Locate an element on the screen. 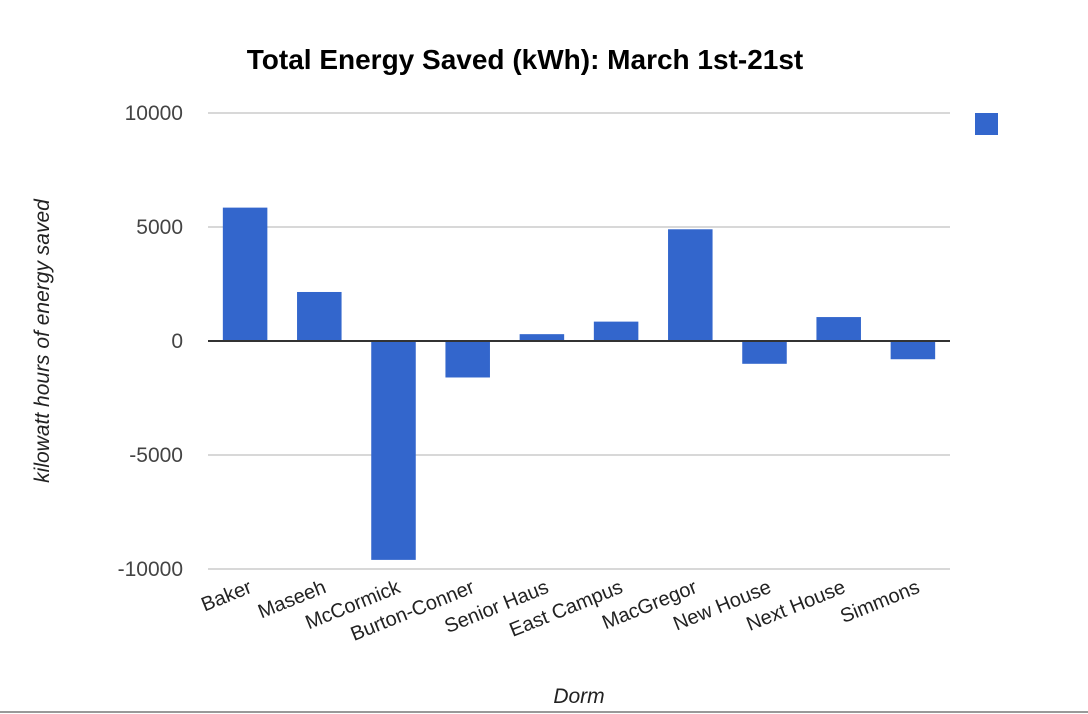  bar-baker is located at coordinates (245, 274).